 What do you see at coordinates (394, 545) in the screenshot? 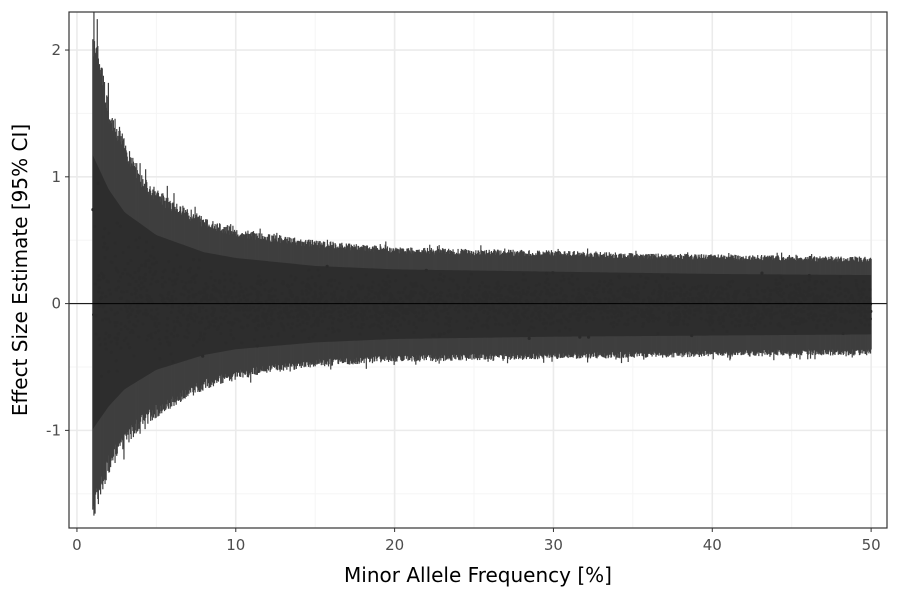
I see `x-tick-label: 20` at bounding box center [394, 545].